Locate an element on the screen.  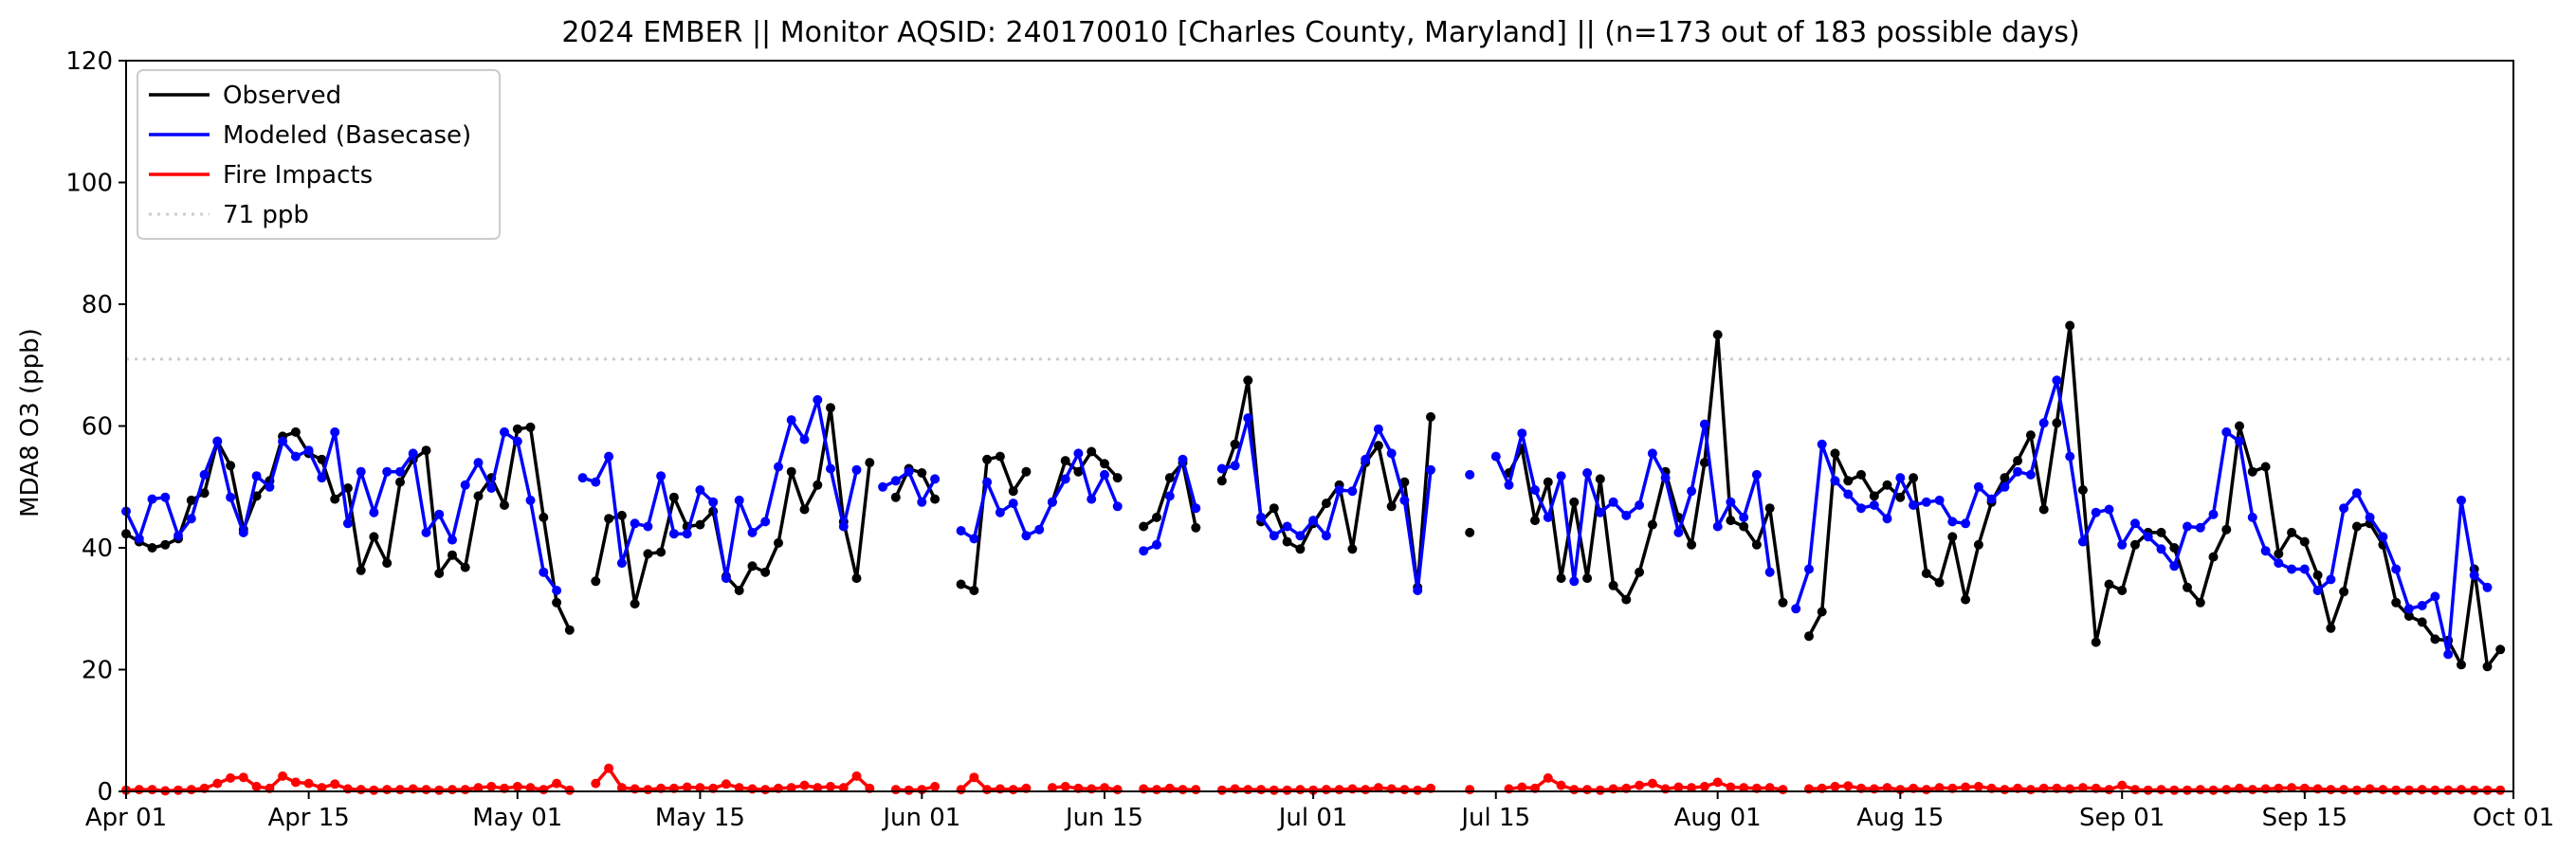
x-tick-label: Jun 15 is located at coordinates (1103, 818).